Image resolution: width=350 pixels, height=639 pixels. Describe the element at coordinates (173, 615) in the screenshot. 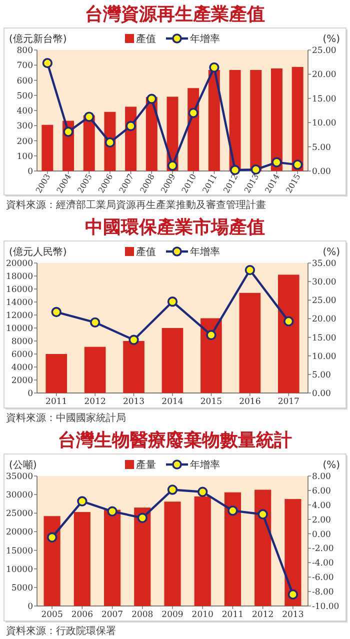

I see `x-tick-label: 2009` at that location.